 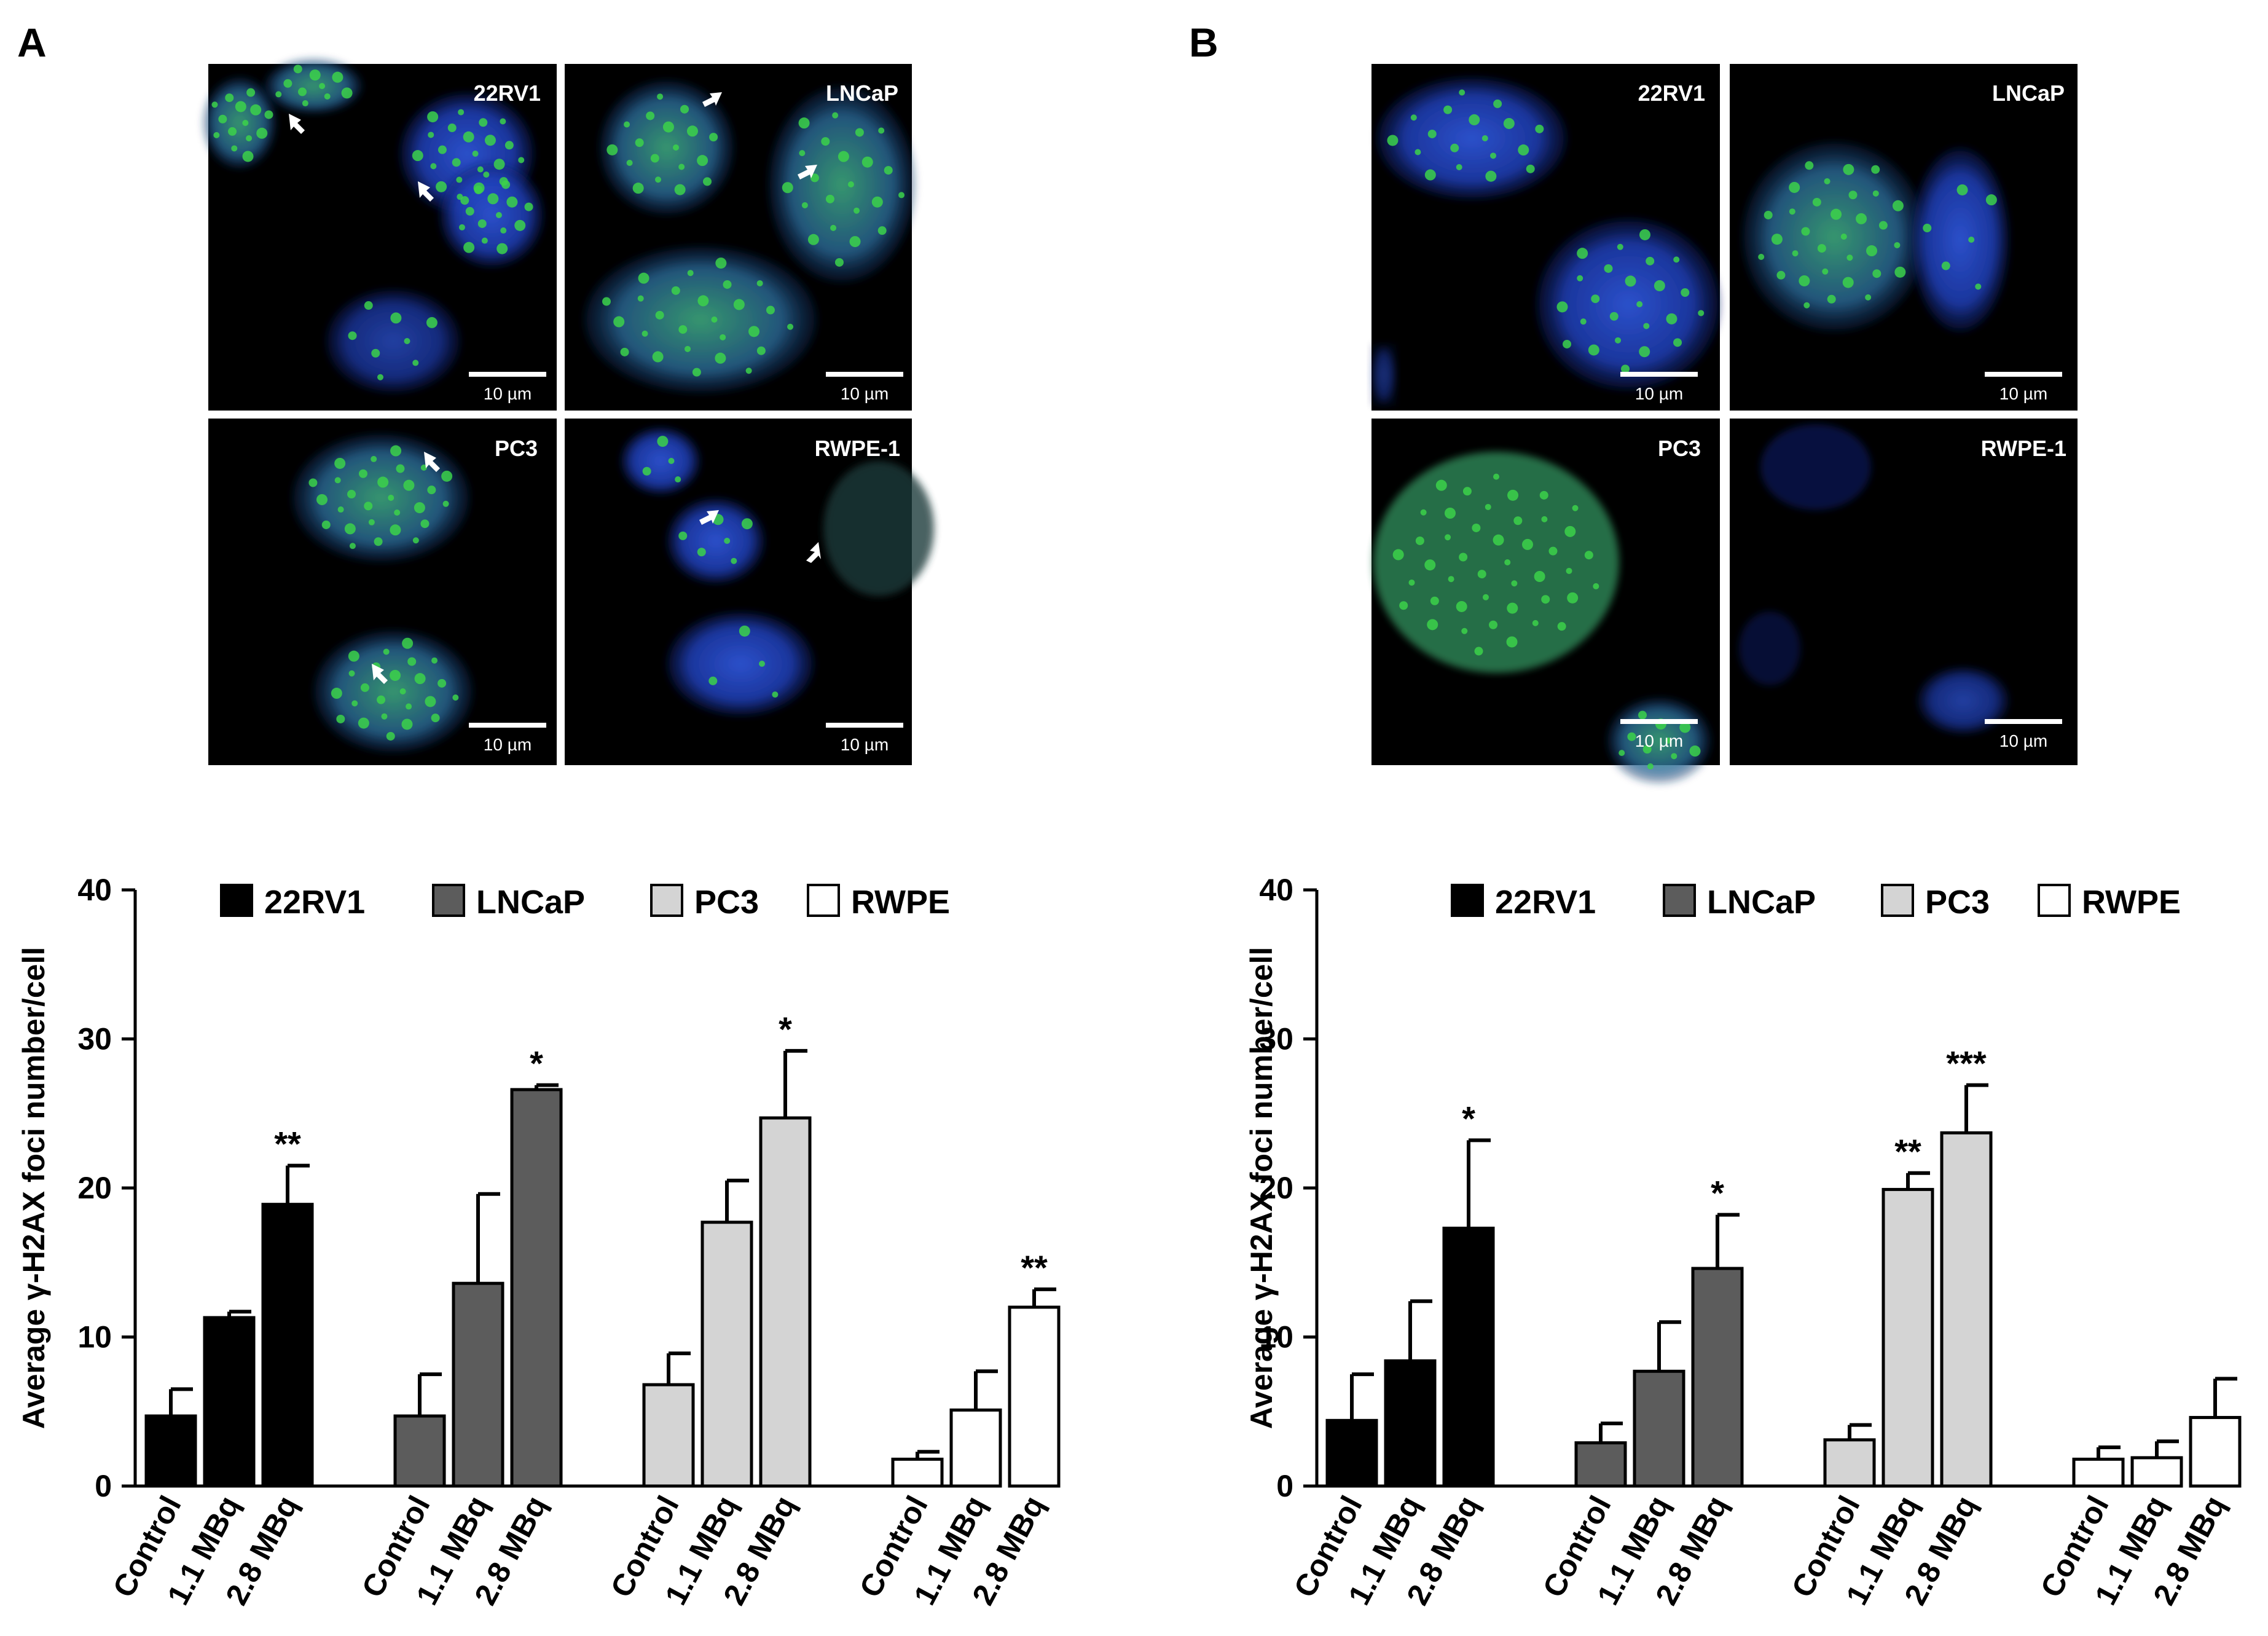 What do you see at coordinates (1276, 1337) in the screenshot?
I see `y-tick-label: 10` at bounding box center [1276, 1337].